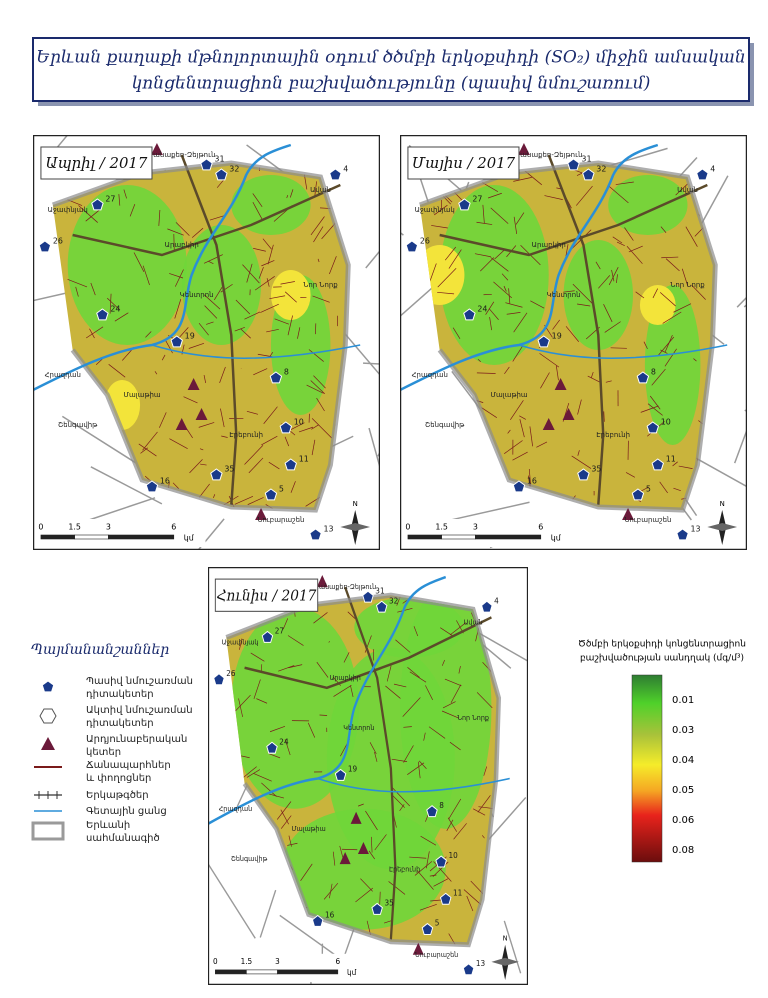 The image size is (768, 998). What do you see at coordinates (182, 245) in the screenshot?
I see `district-label: Արաբկիր` at bounding box center [182, 245].